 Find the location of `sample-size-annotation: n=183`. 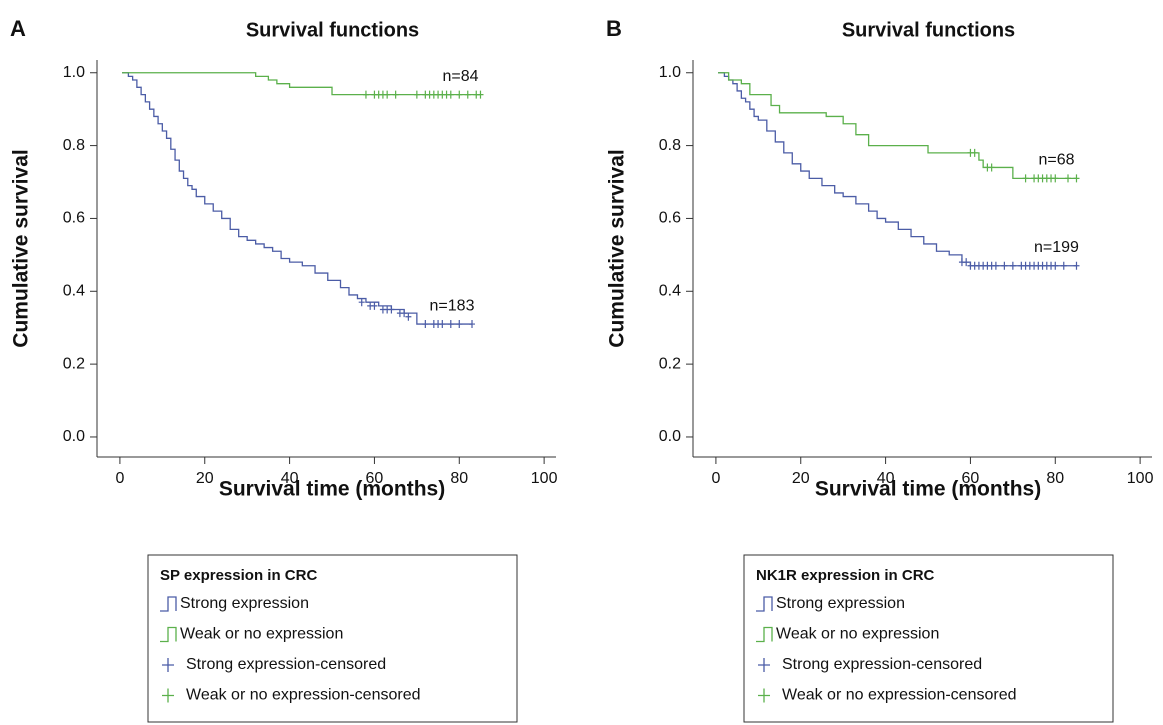

sample-size-annotation: n=183 is located at coordinates (452, 305).